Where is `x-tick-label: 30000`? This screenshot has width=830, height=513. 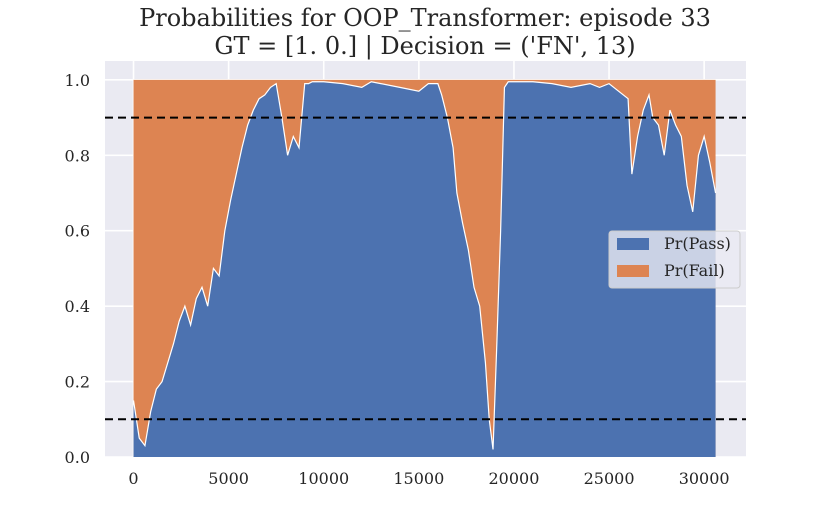 x-tick-label: 30000 is located at coordinates (704, 478).